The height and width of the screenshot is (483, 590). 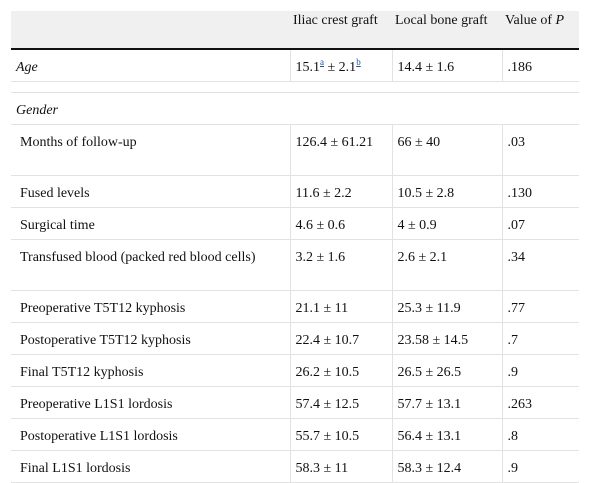 I want to click on footnote-link-b: b, so click(x=358, y=62).